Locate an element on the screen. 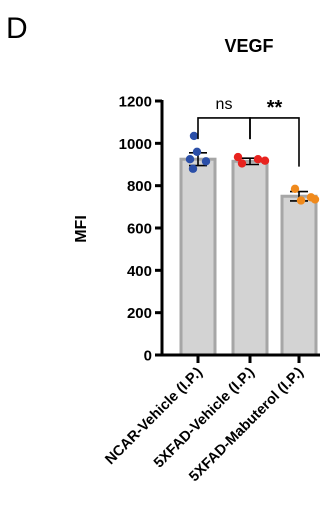  y-tick-label: 800 is located at coordinates (139, 186).